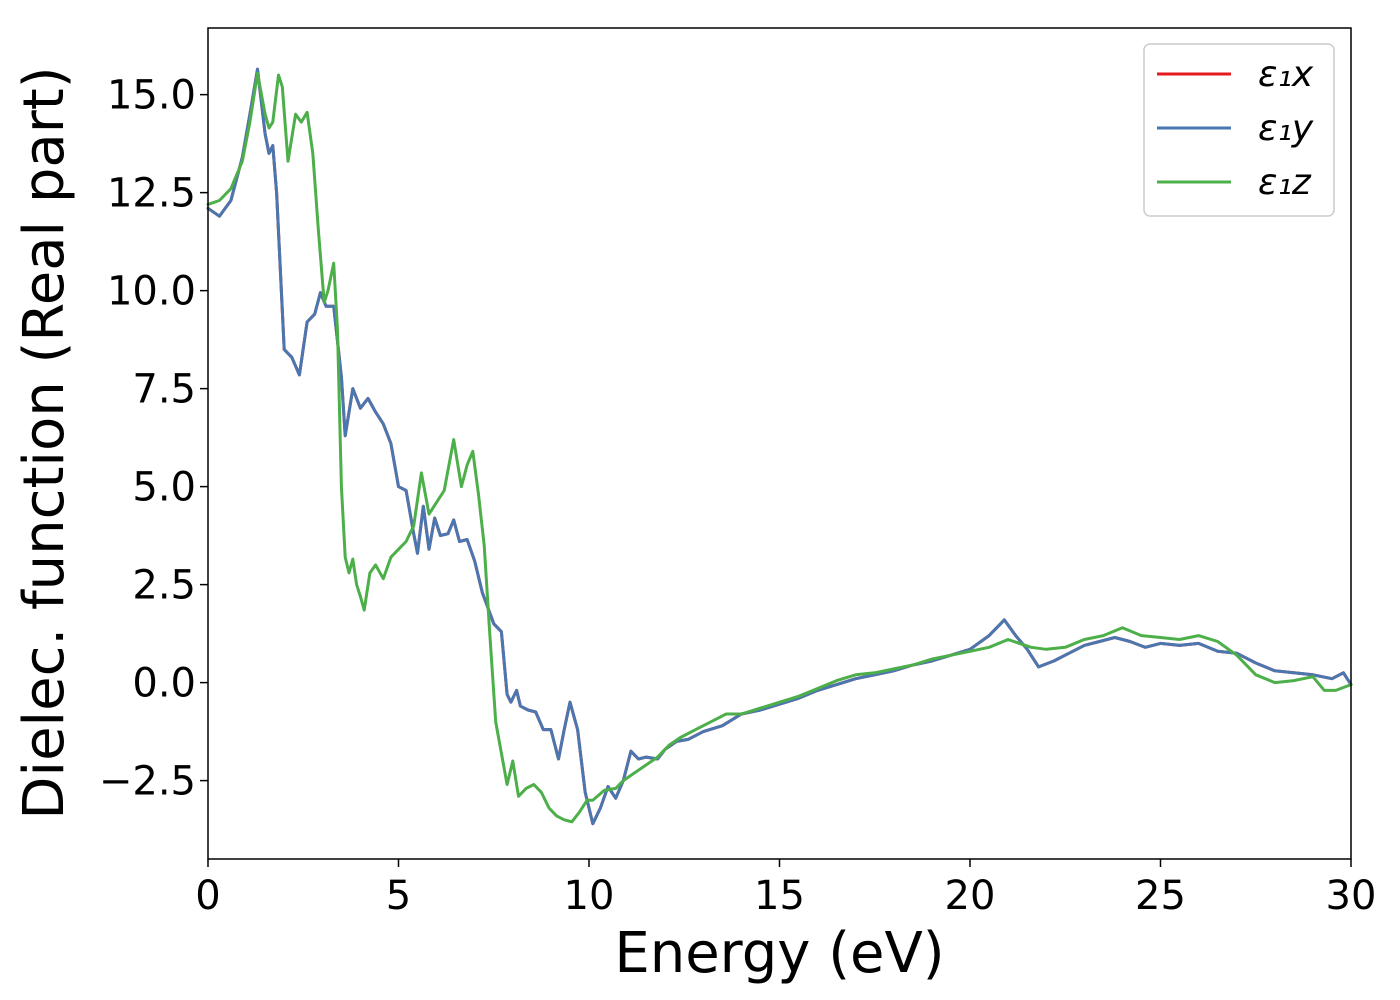  What do you see at coordinates (151, 194) in the screenshot?
I see `y-tick-label-6: 12.5` at bounding box center [151, 194].